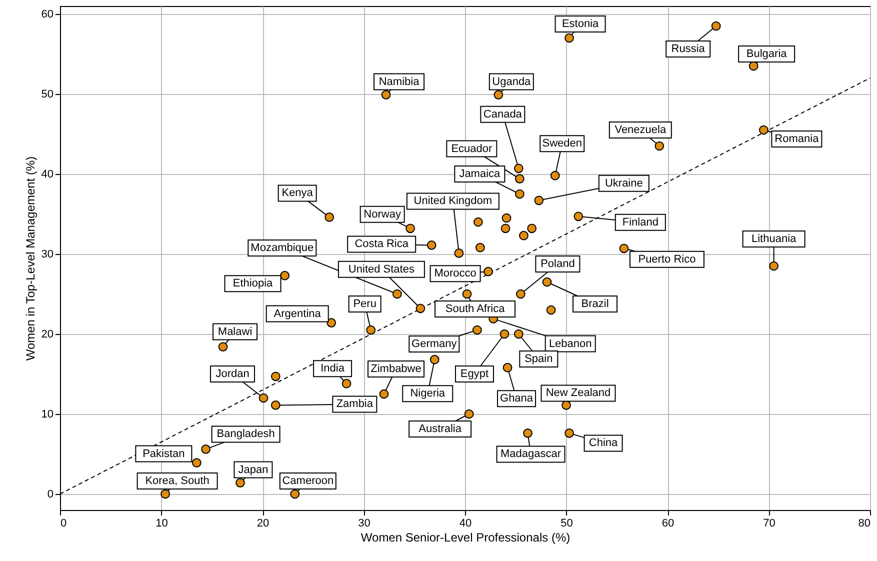 The height and width of the screenshot is (561, 877). I want to click on data-label: Sweden, so click(562, 144).